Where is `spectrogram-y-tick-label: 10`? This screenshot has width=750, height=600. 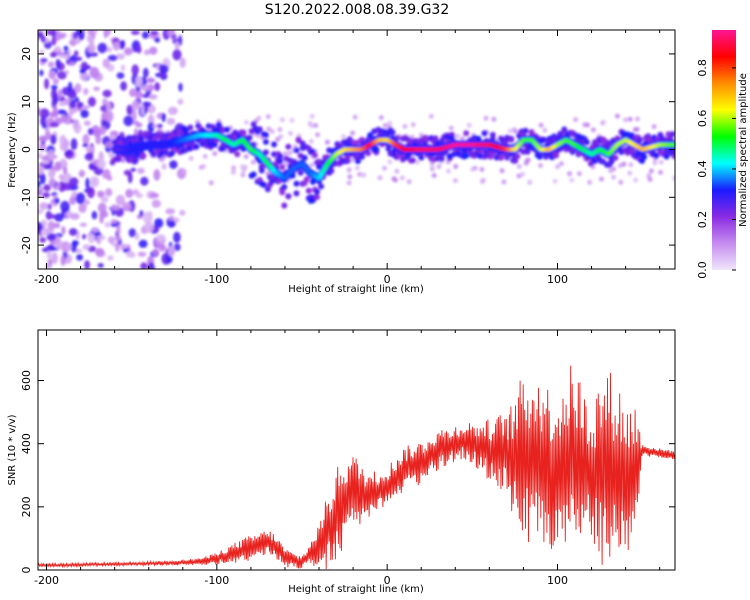 spectrogram-y-tick-label: 10 is located at coordinates (26, 102).